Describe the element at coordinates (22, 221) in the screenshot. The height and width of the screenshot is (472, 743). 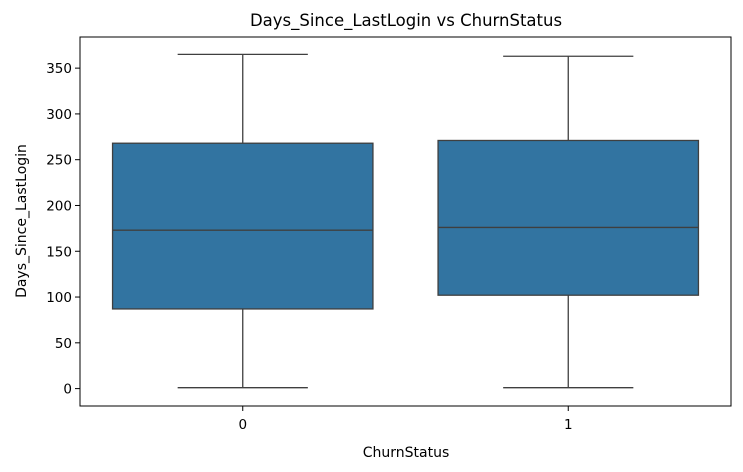
I see `y-axis-label: Days_Since_LastLogin` at that location.